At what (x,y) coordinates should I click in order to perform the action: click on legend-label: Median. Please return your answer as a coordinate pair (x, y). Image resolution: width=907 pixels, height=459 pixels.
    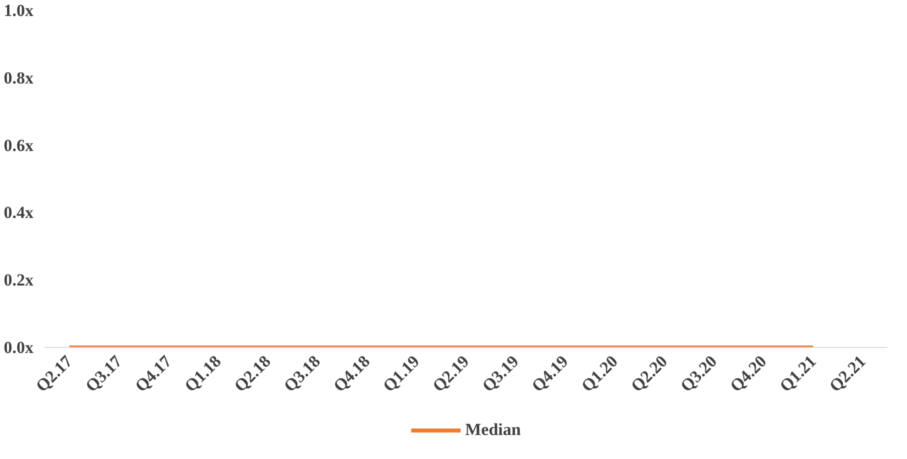
    Looking at the image, I should click on (493, 430).